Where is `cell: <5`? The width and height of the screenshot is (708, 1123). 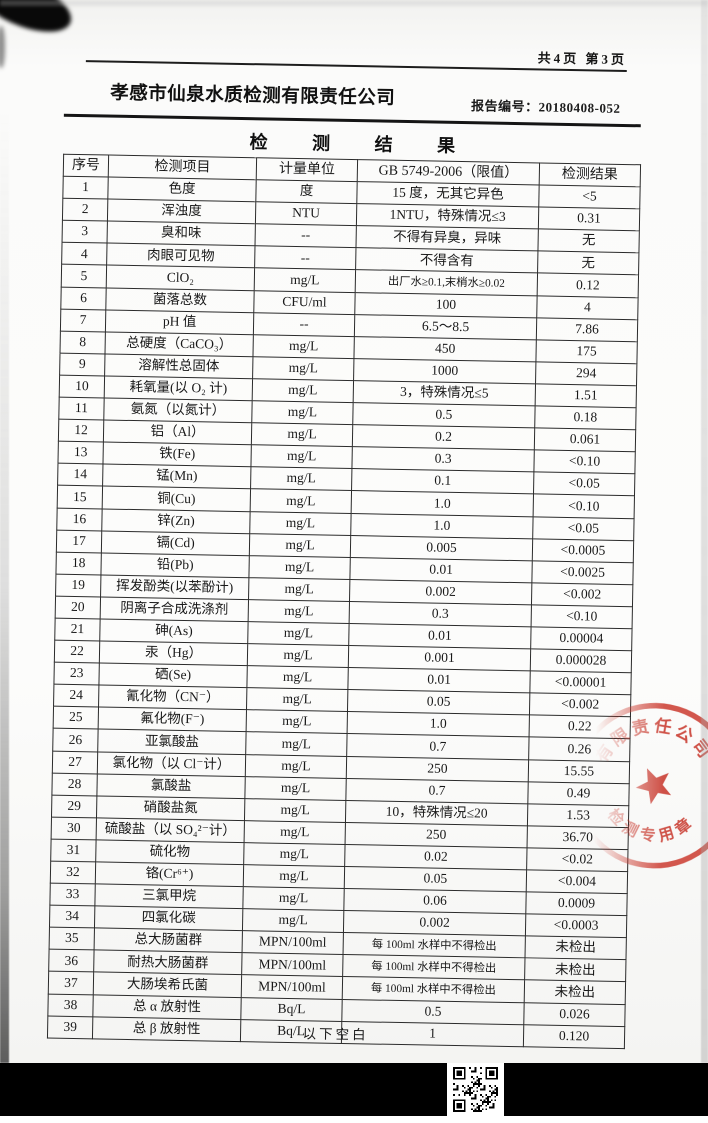
cell: <5 is located at coordinates (589, 197).